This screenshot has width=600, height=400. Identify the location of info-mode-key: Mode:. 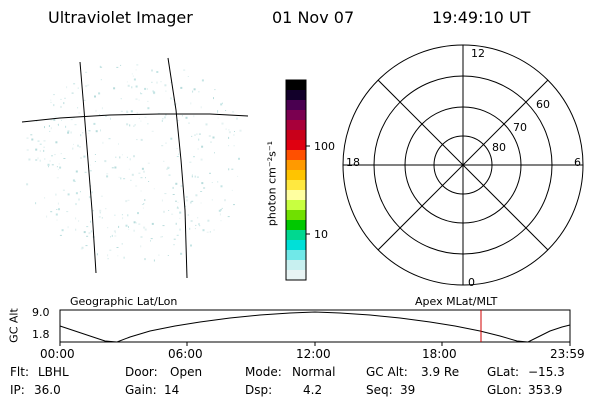
(263, 372).